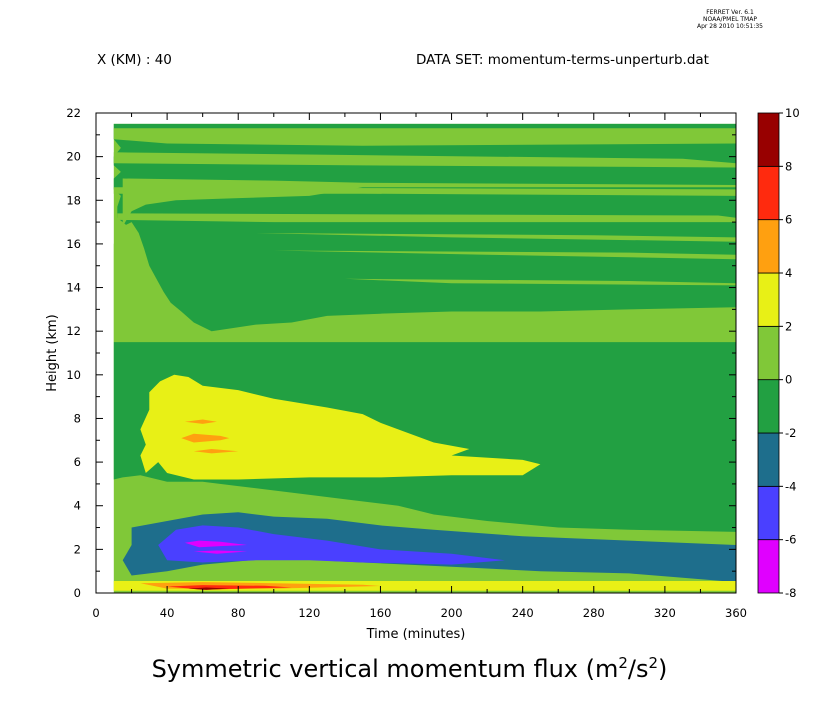 This screenshot has height=706, width=819. What do you see at coordinates (95, 613) in the screenshot?
I see `x-tick-label: 0` at bounding box center [95, 613].